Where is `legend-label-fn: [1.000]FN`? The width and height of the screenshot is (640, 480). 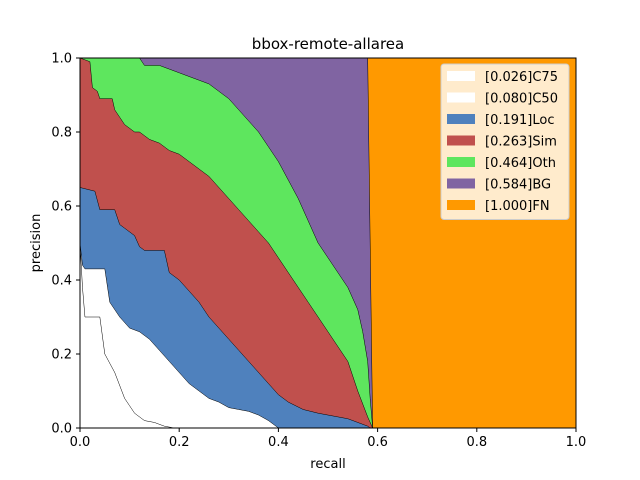
legend-label-fn: [1.000]FN is located at coordinates (517, 206).